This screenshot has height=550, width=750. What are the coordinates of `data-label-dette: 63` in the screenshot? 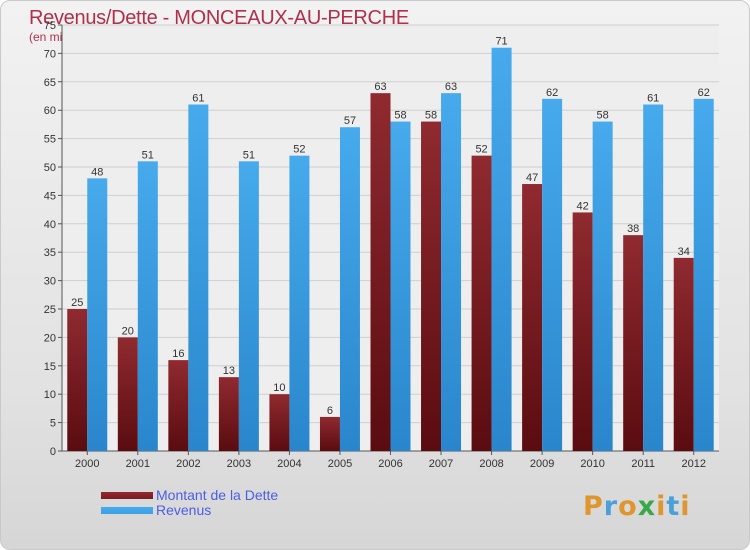 It's located at (380, 87).